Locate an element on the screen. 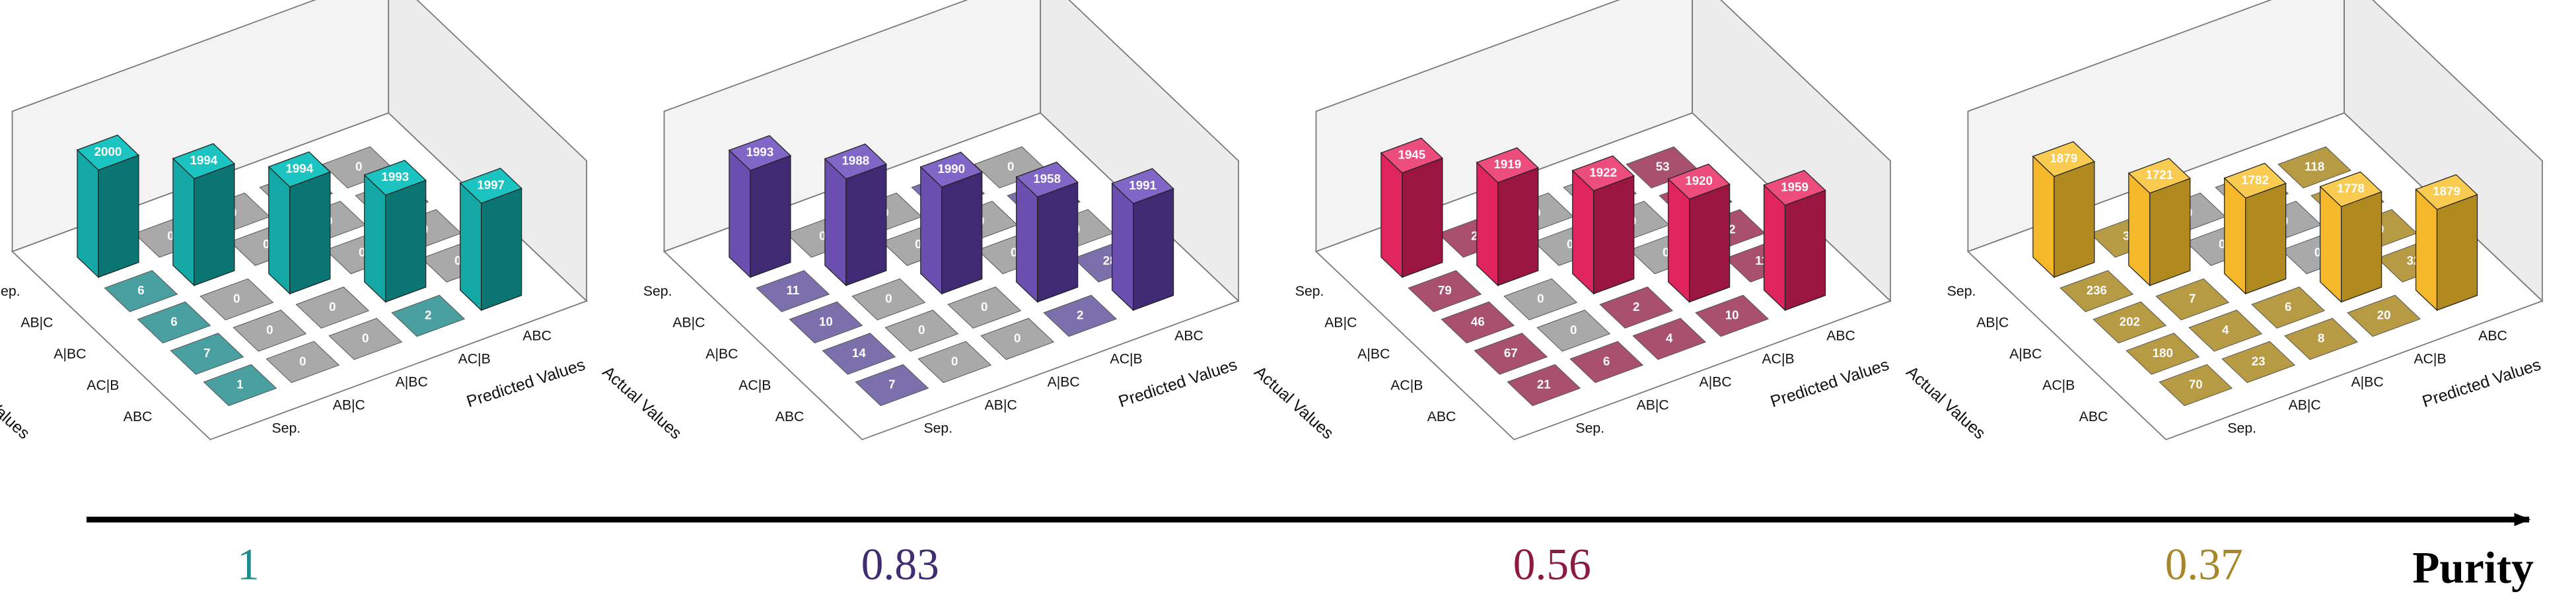 The height and width of the screenshot is (602, 2576). bar-label: 1721 is located at coordinates (2159, 175).